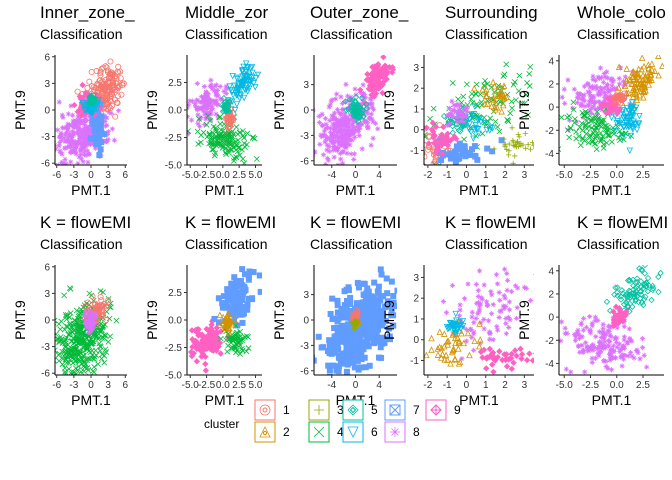  I want to click on panel-subtitle: Classification, so click(486, 244).